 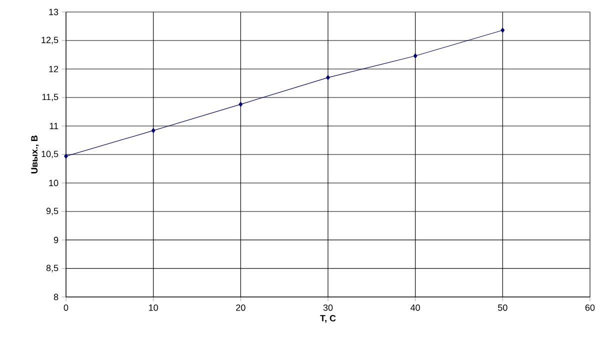 What do you see at coordinates (35, 155) in the screenshot?
I see `y-axis-title: Uвых., В` at bounding box center [35, 155].